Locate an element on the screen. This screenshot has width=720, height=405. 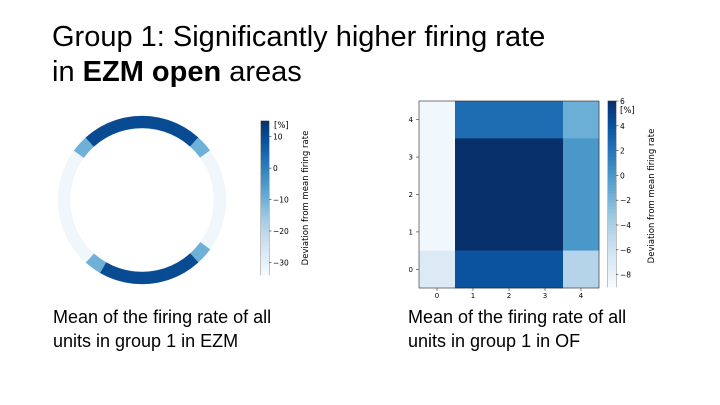
ezm-colorbar-tick-label: 10 is located at coordinates (278, 137).